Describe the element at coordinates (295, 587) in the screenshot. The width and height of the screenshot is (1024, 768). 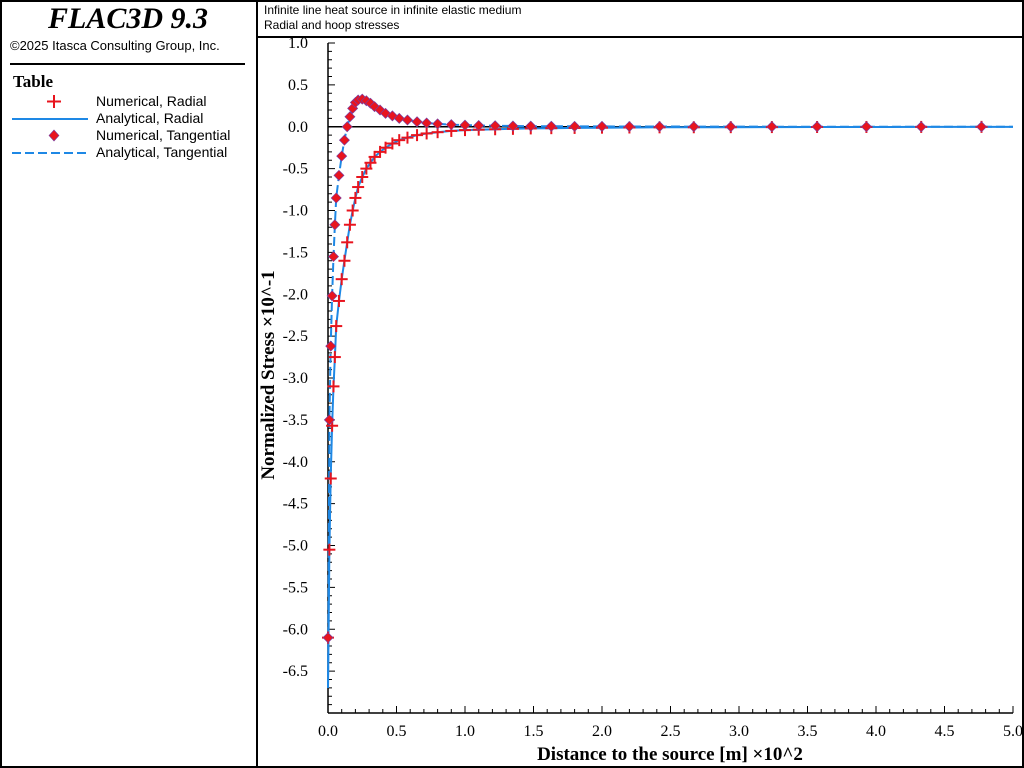
I see `y-tick-label: -5.5` at that location.